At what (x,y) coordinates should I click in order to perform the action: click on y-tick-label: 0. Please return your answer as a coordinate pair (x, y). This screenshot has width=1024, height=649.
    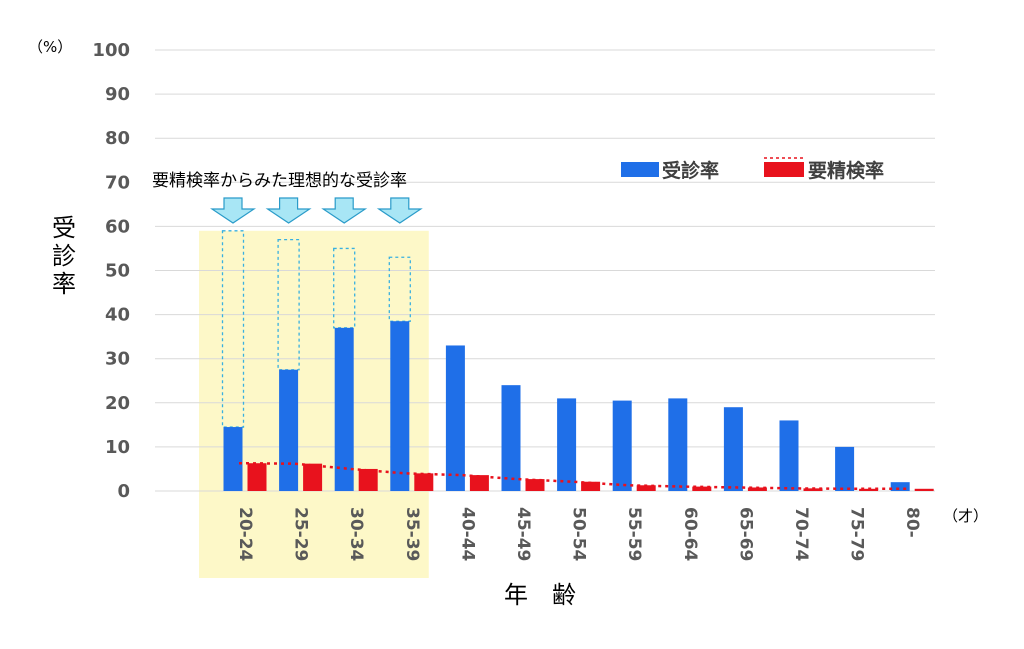
    Looking at the image, I should click on (123, 491).